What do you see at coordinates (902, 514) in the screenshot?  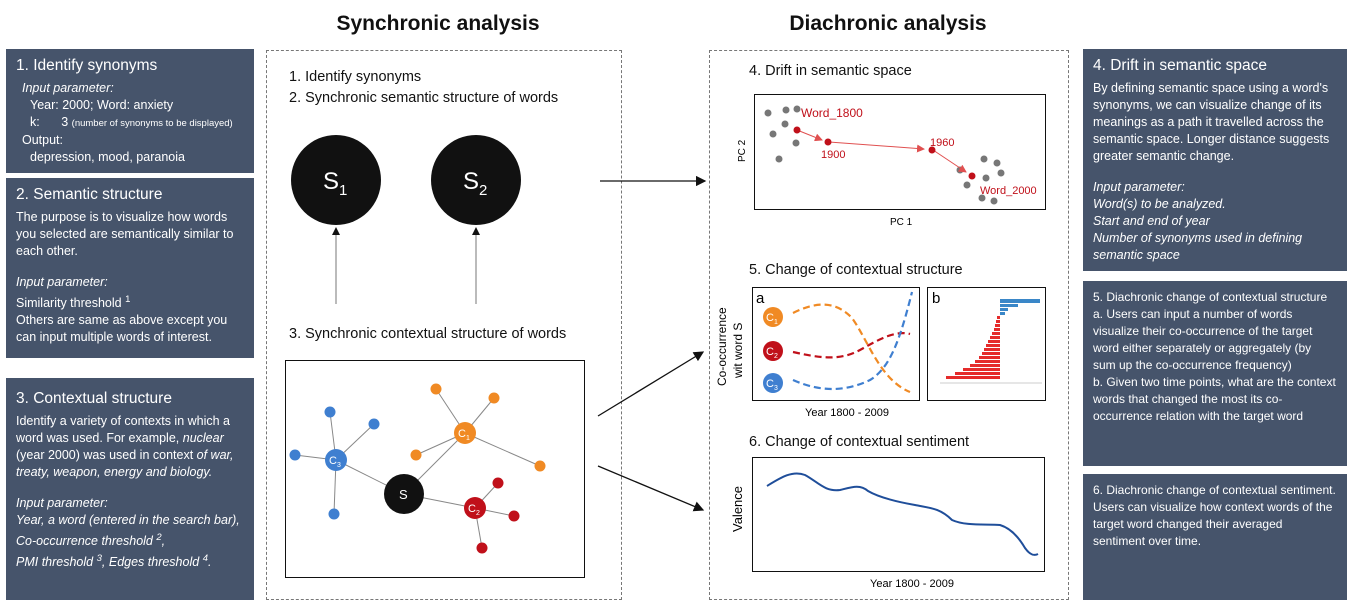 I see `valence-line` at bounding box center [902, 514].